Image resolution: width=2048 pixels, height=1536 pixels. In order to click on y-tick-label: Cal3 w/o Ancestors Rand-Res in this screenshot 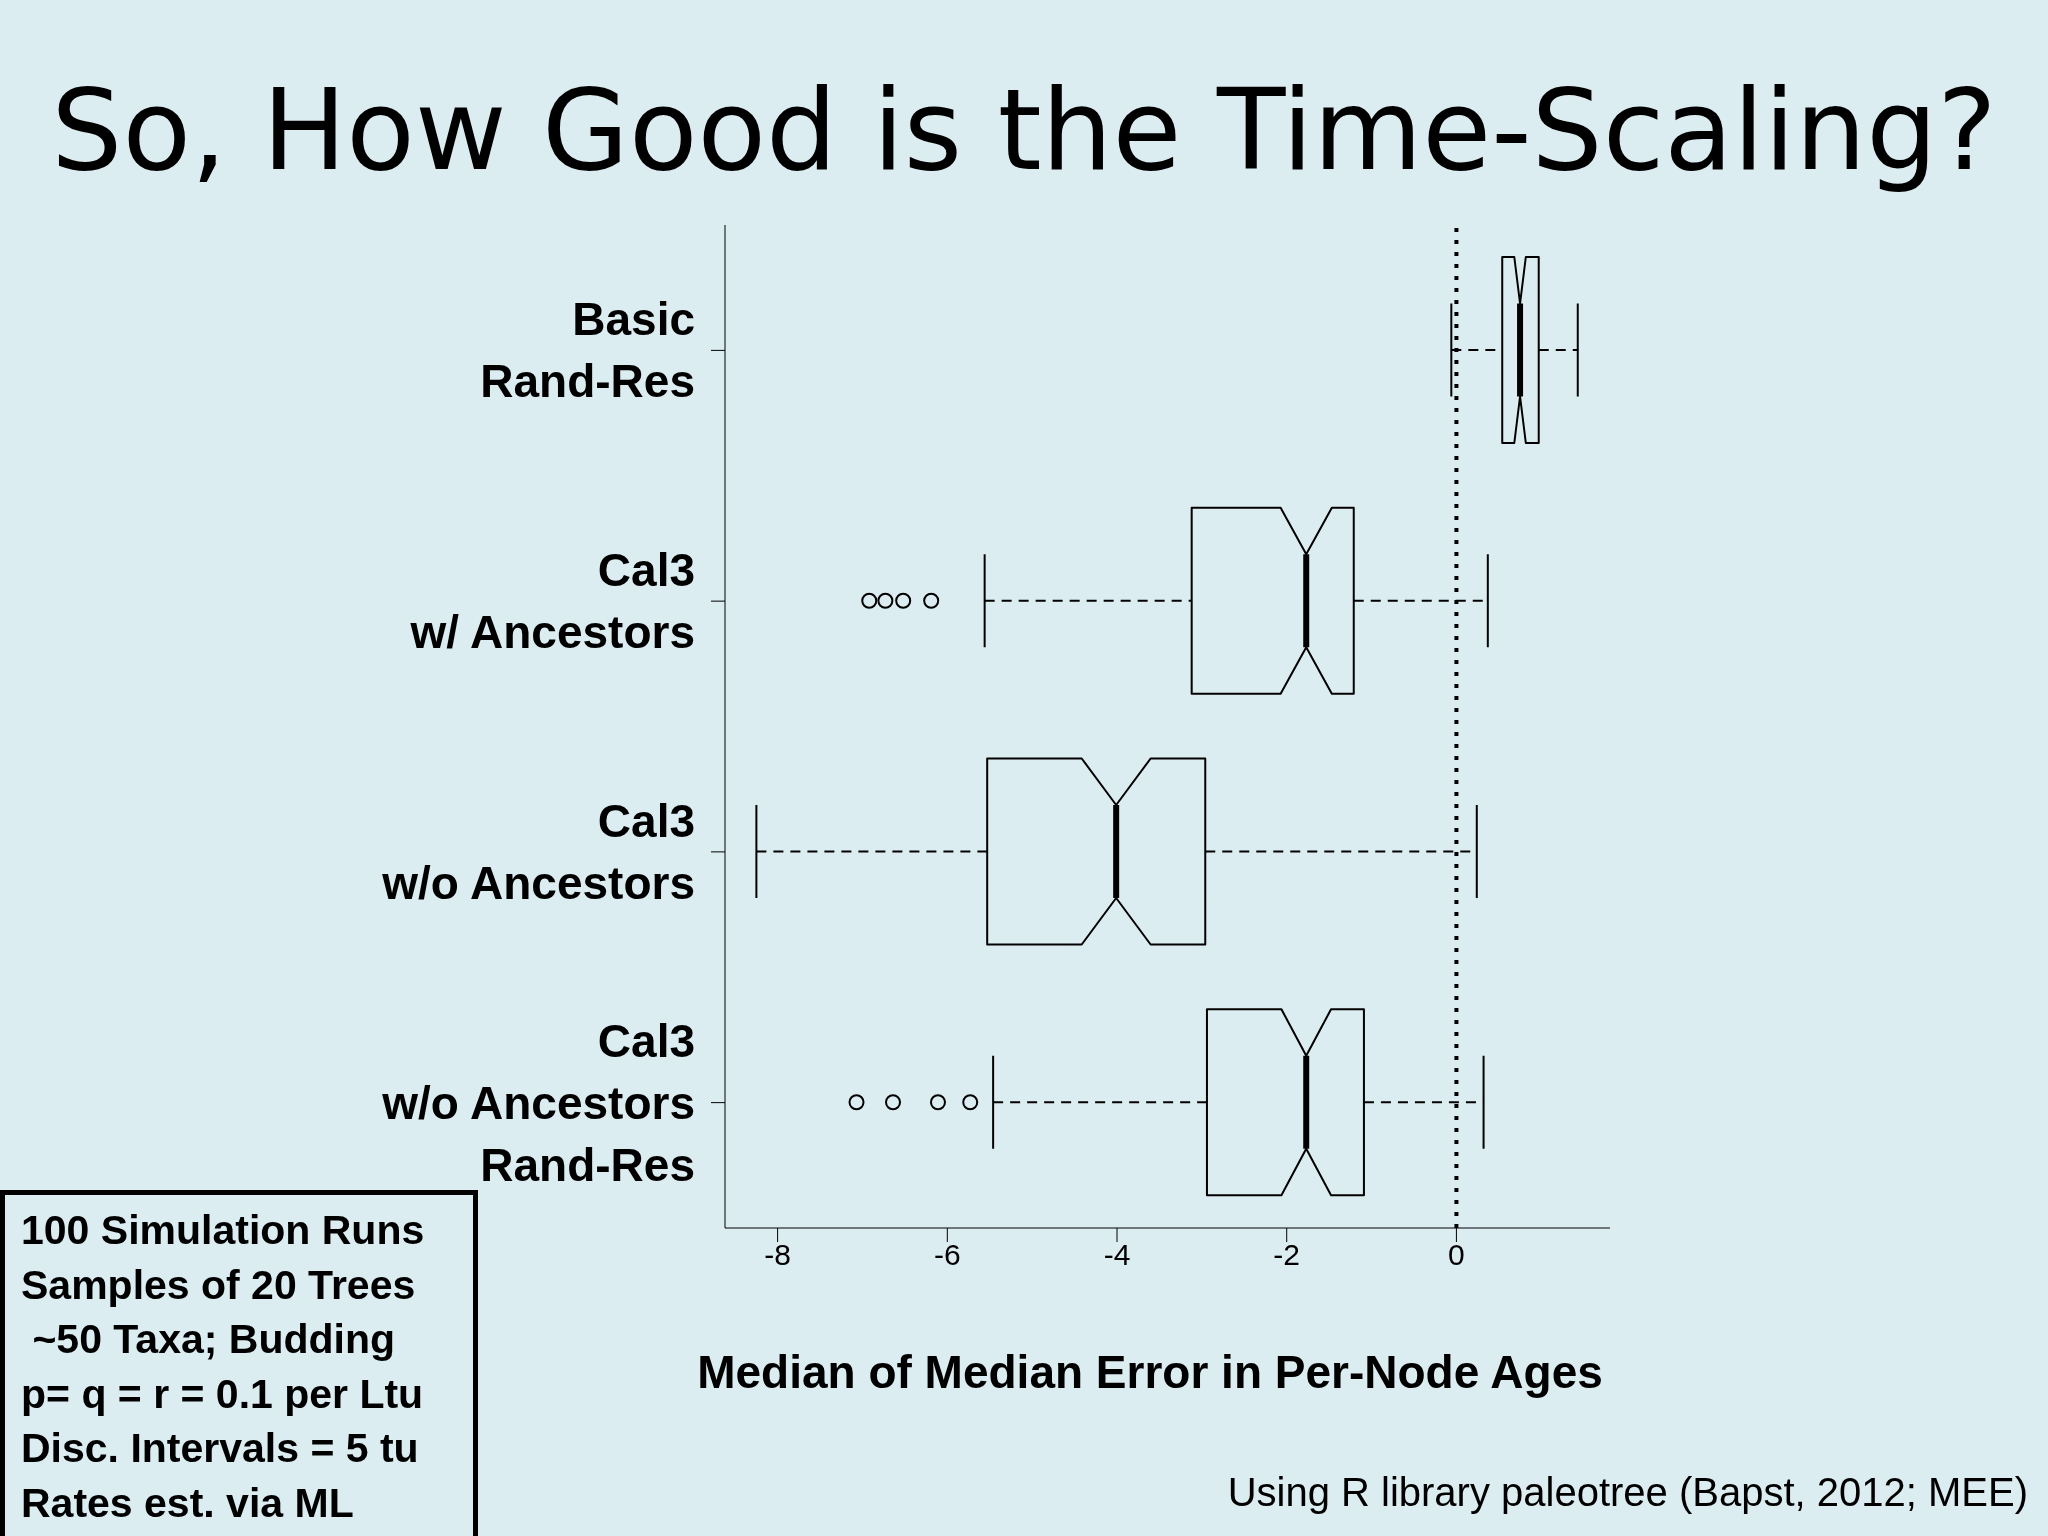, I will do `click(538, 1102)`.